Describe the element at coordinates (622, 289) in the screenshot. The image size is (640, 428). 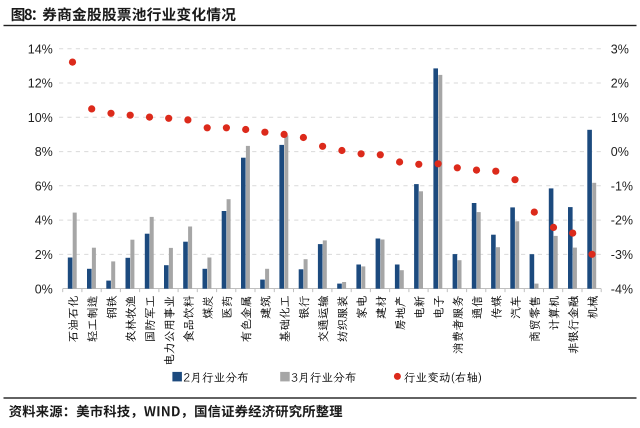
I see `svg-text: -4%` at that location.